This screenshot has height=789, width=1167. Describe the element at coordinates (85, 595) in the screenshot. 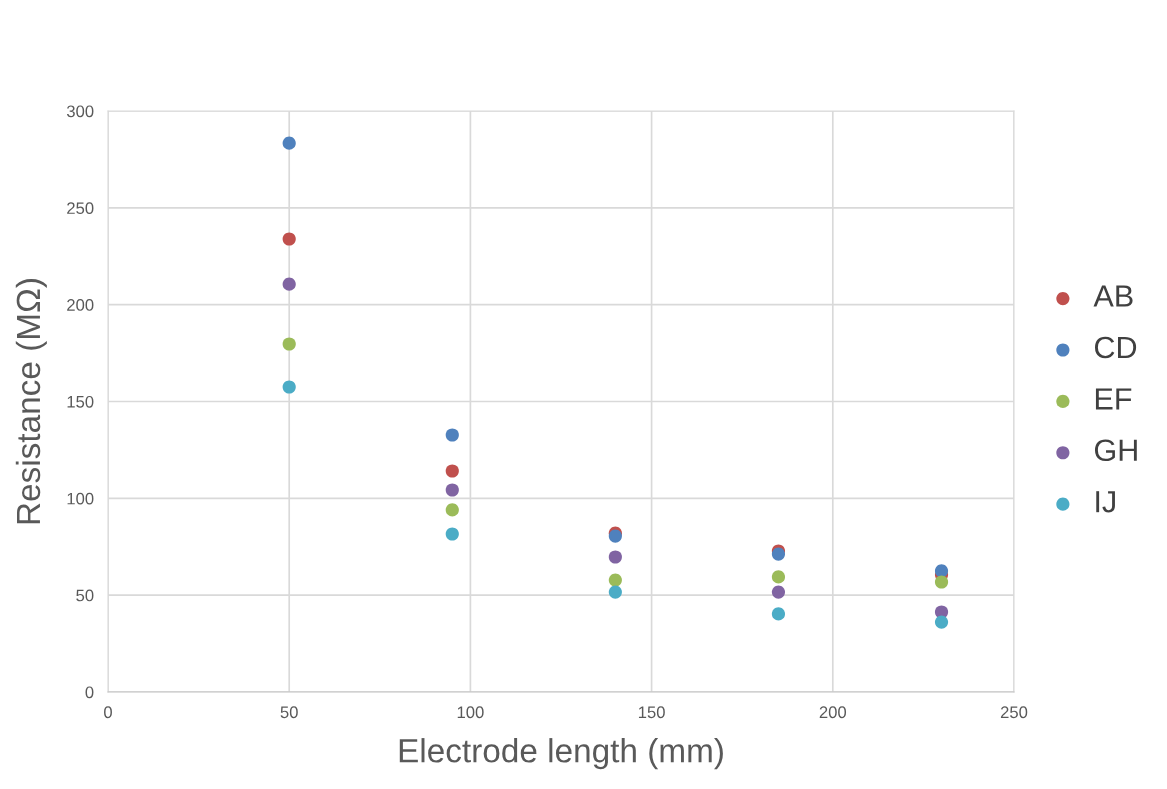

I see `y-tick-label: 50` at that location.